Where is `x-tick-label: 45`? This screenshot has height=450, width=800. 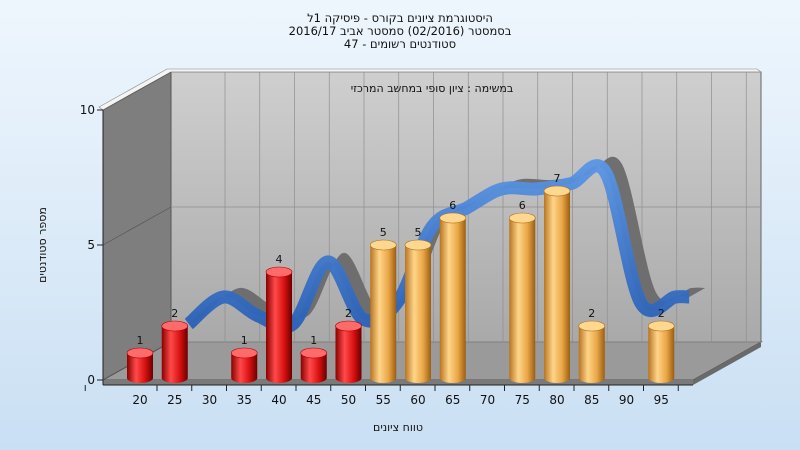 x-tick-label: 45 is located at coordinates (313, 400).